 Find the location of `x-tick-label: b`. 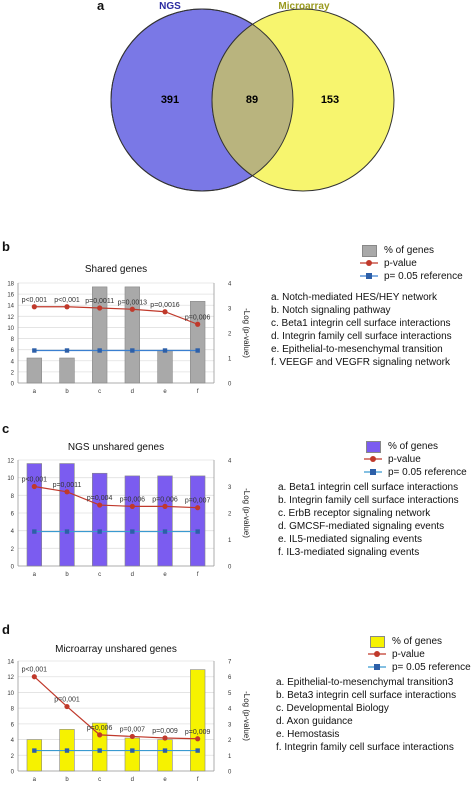

x-tick-label: b is located at coordinates (67, 575).